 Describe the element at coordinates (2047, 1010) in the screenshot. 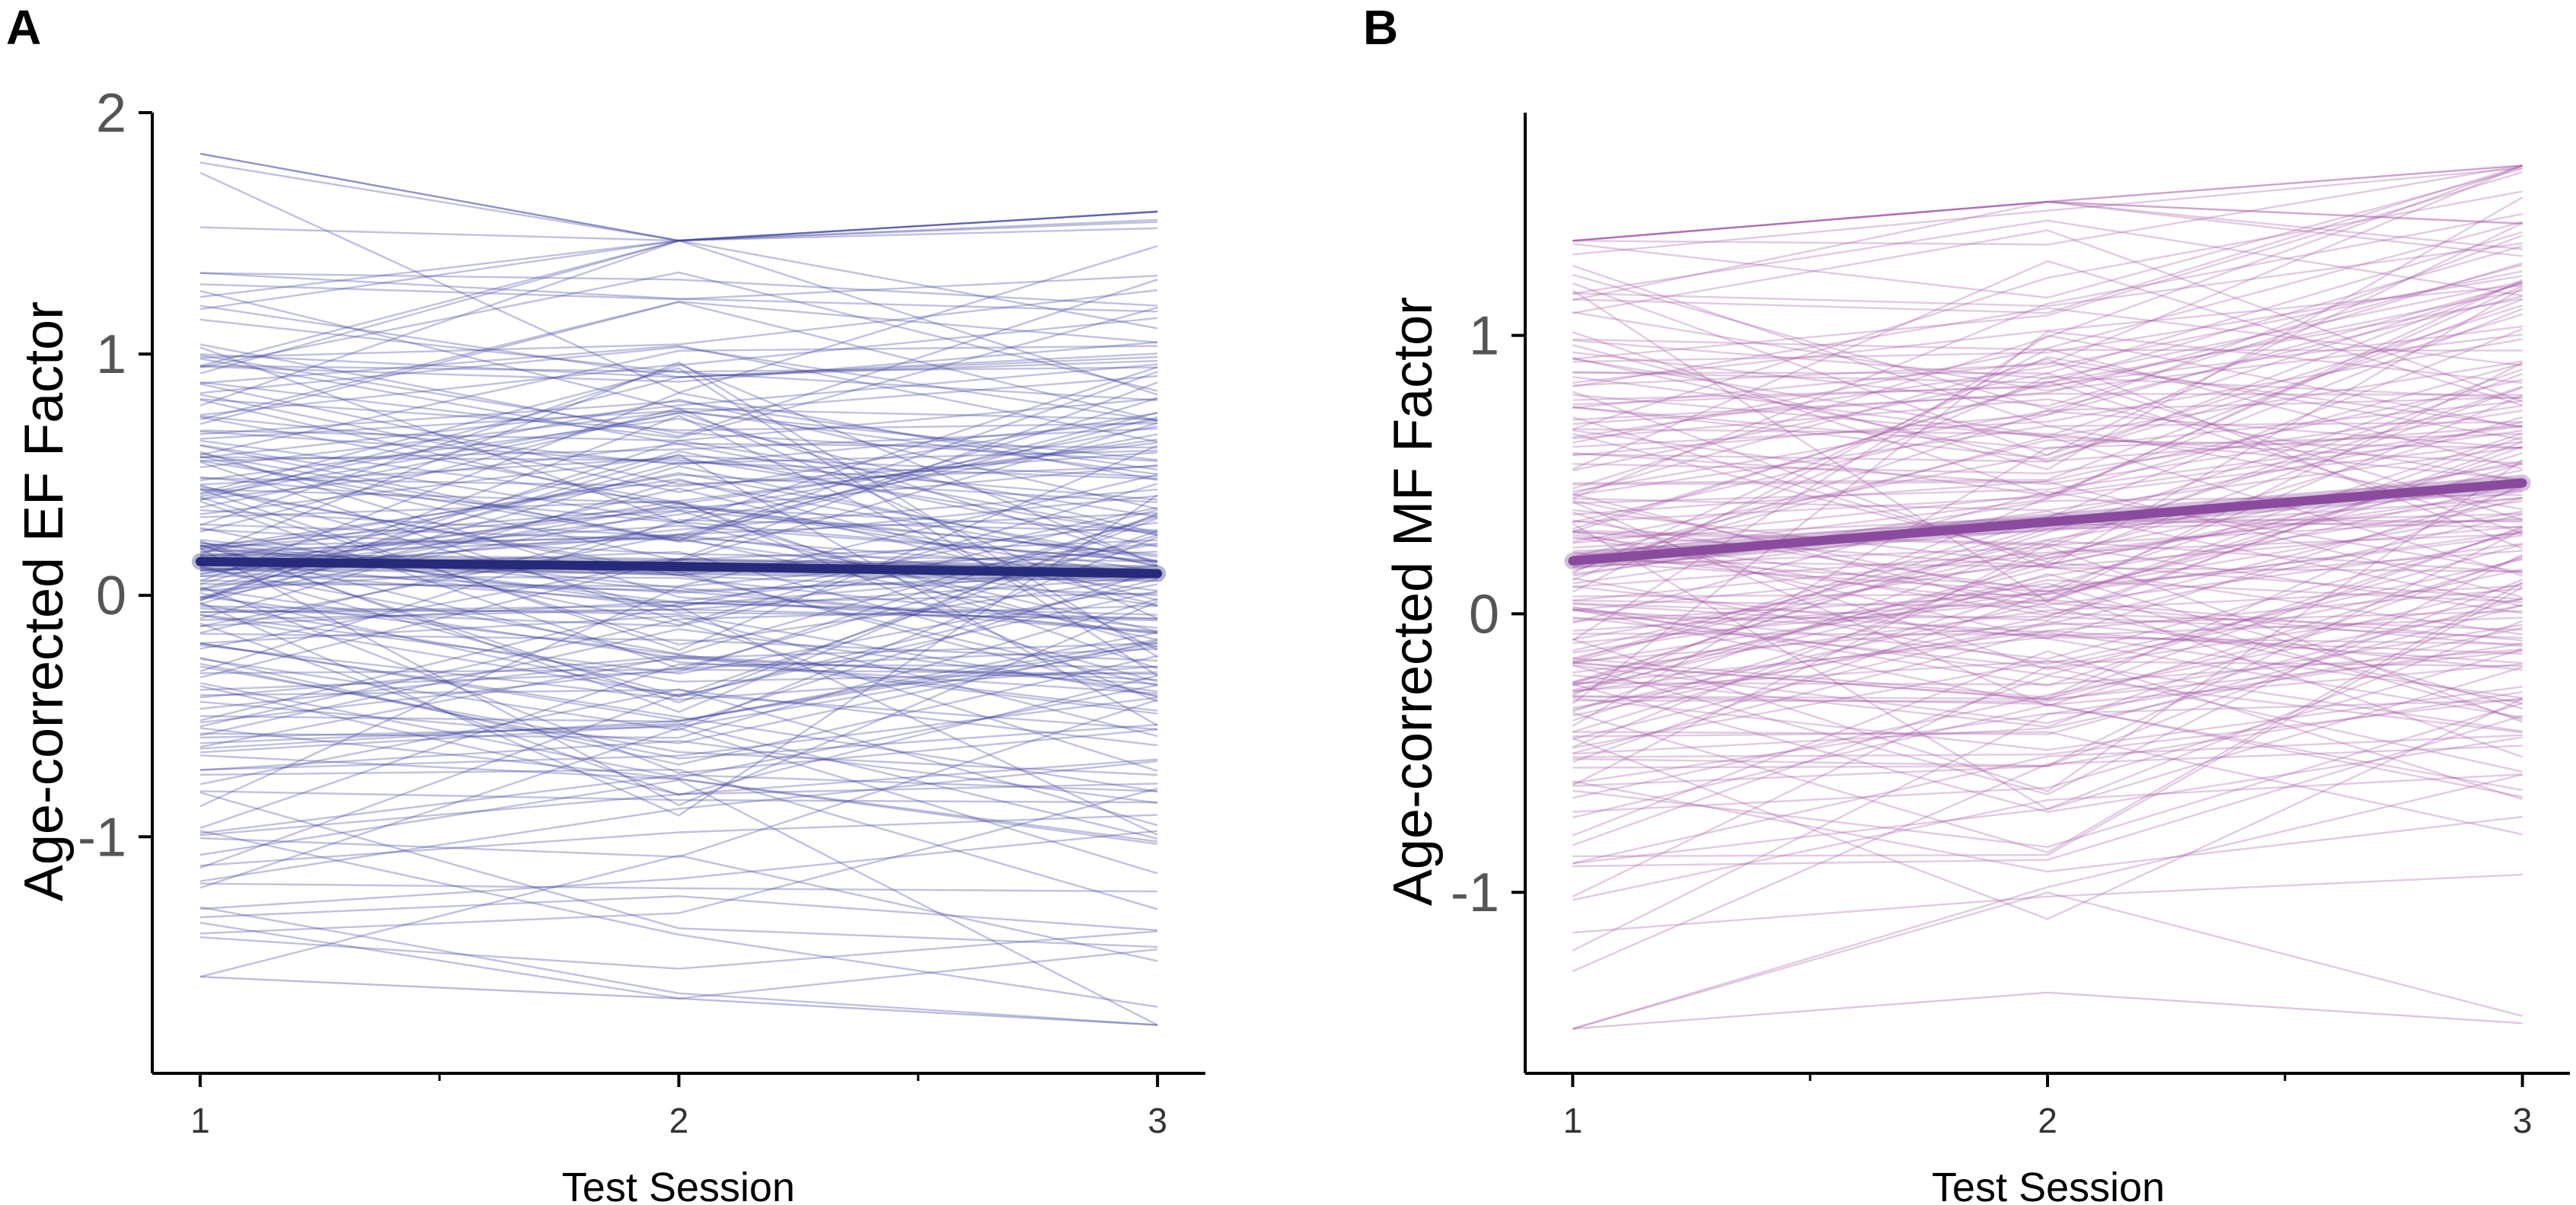

I see `panel-b-lower-extreme-line` at that location.